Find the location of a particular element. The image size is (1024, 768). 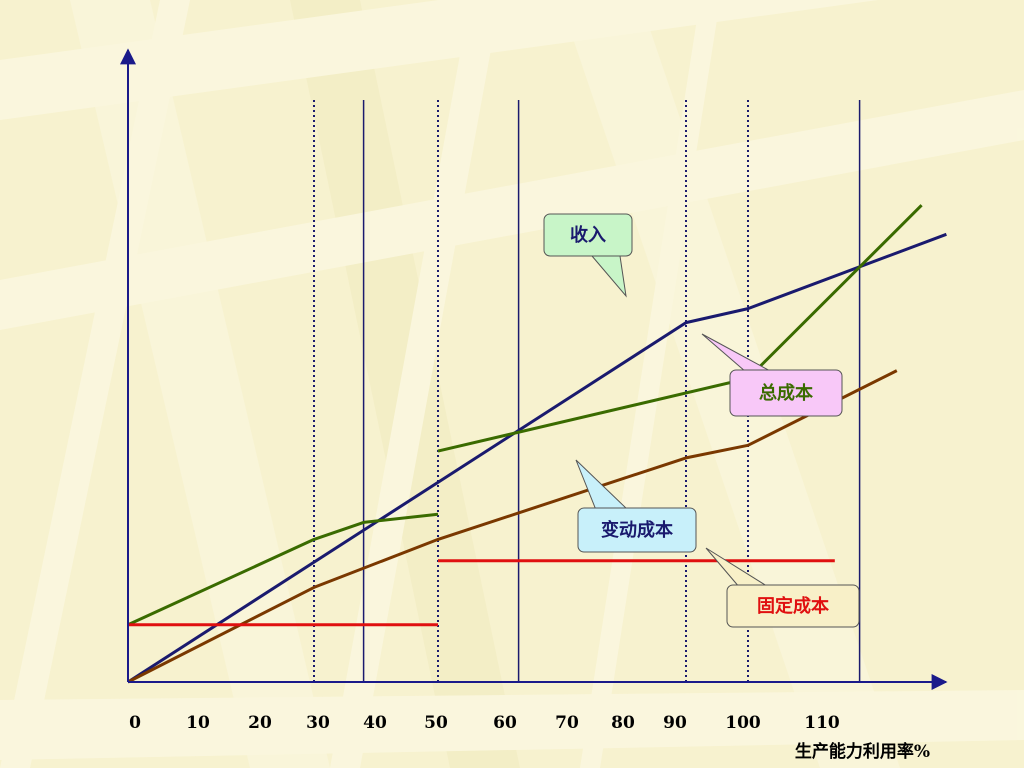

callout-label: 固定成本 is located at coordinates (793, 606).